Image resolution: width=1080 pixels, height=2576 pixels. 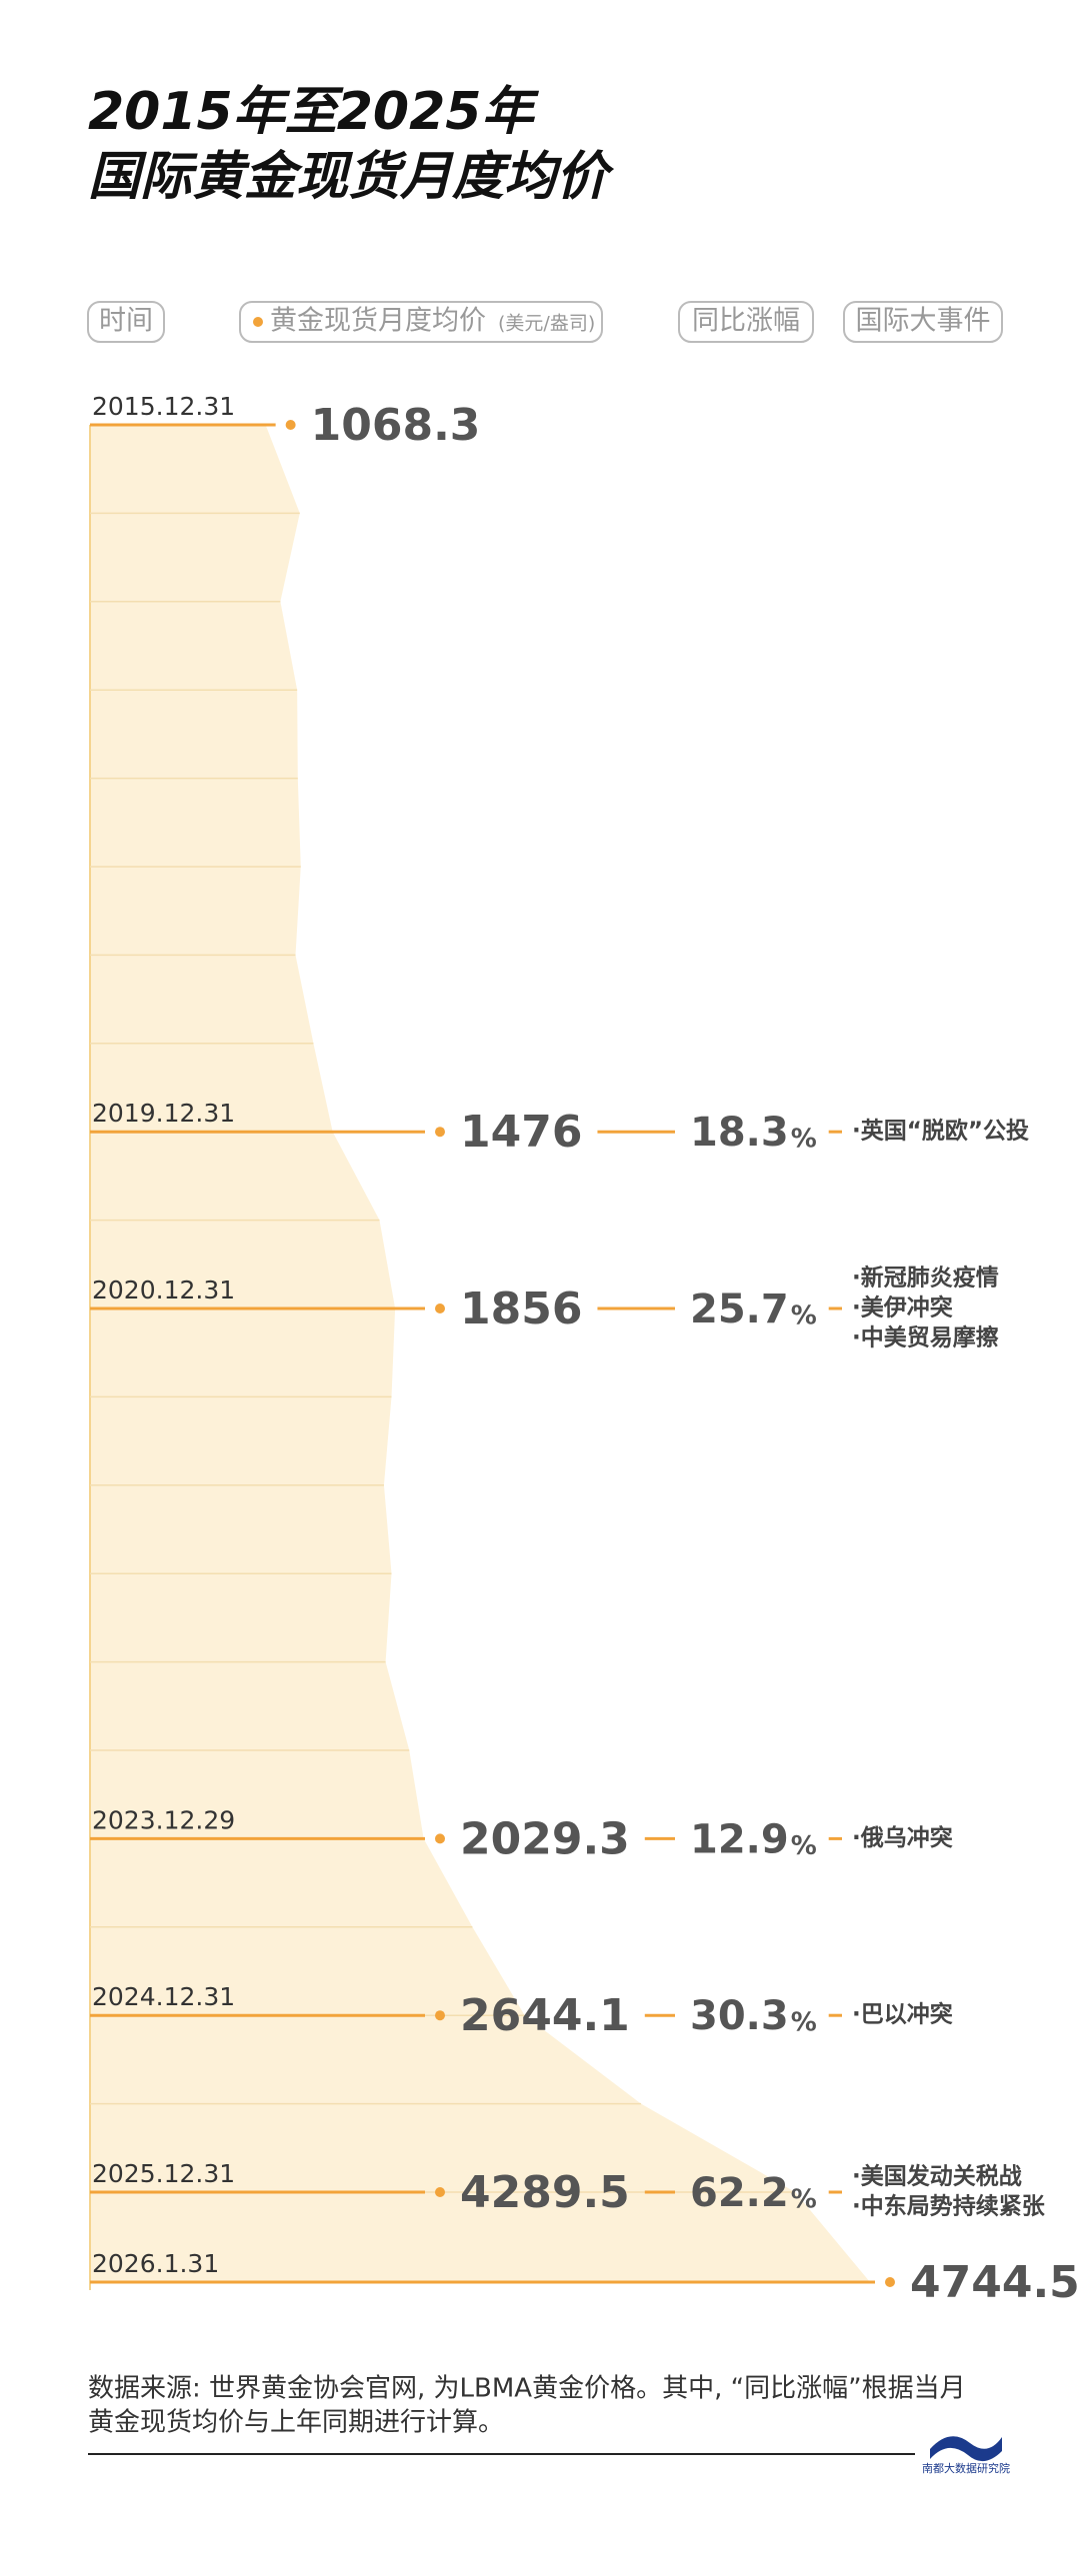 I want to click on title-line: 国际黄金现货月度均价, so click(x=351, y=177).